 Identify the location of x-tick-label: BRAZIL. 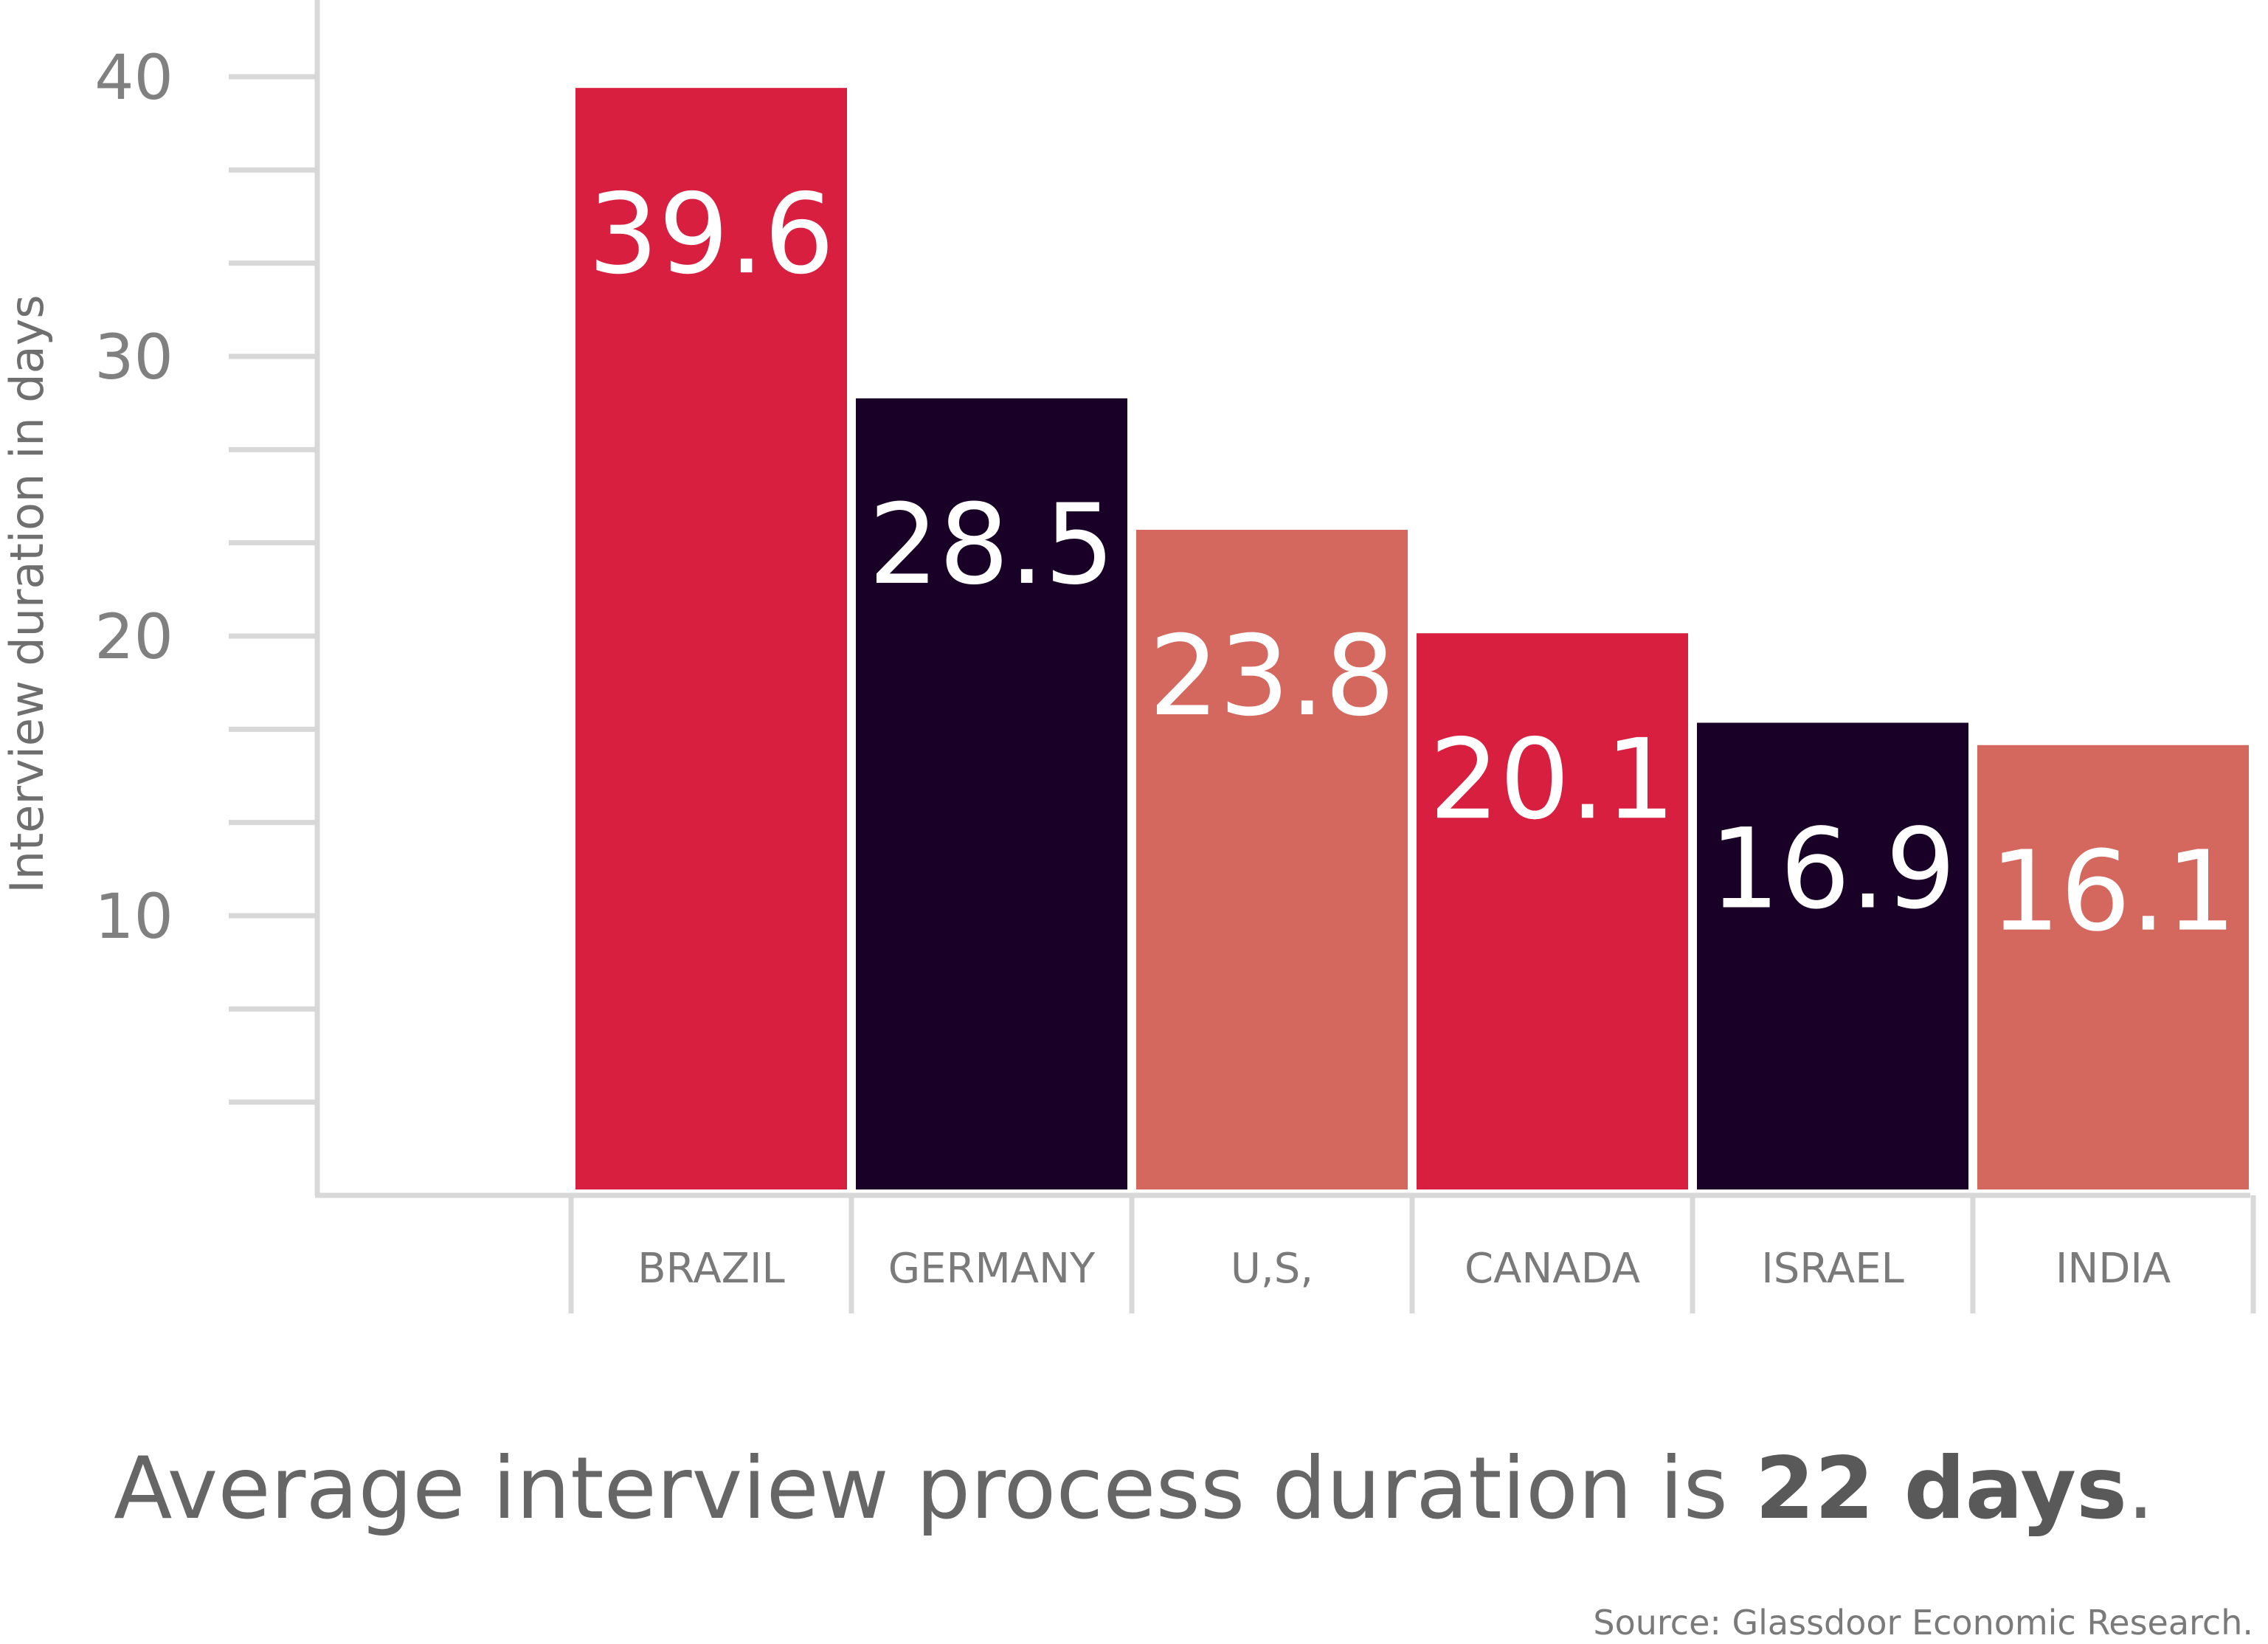
(710, 1269).